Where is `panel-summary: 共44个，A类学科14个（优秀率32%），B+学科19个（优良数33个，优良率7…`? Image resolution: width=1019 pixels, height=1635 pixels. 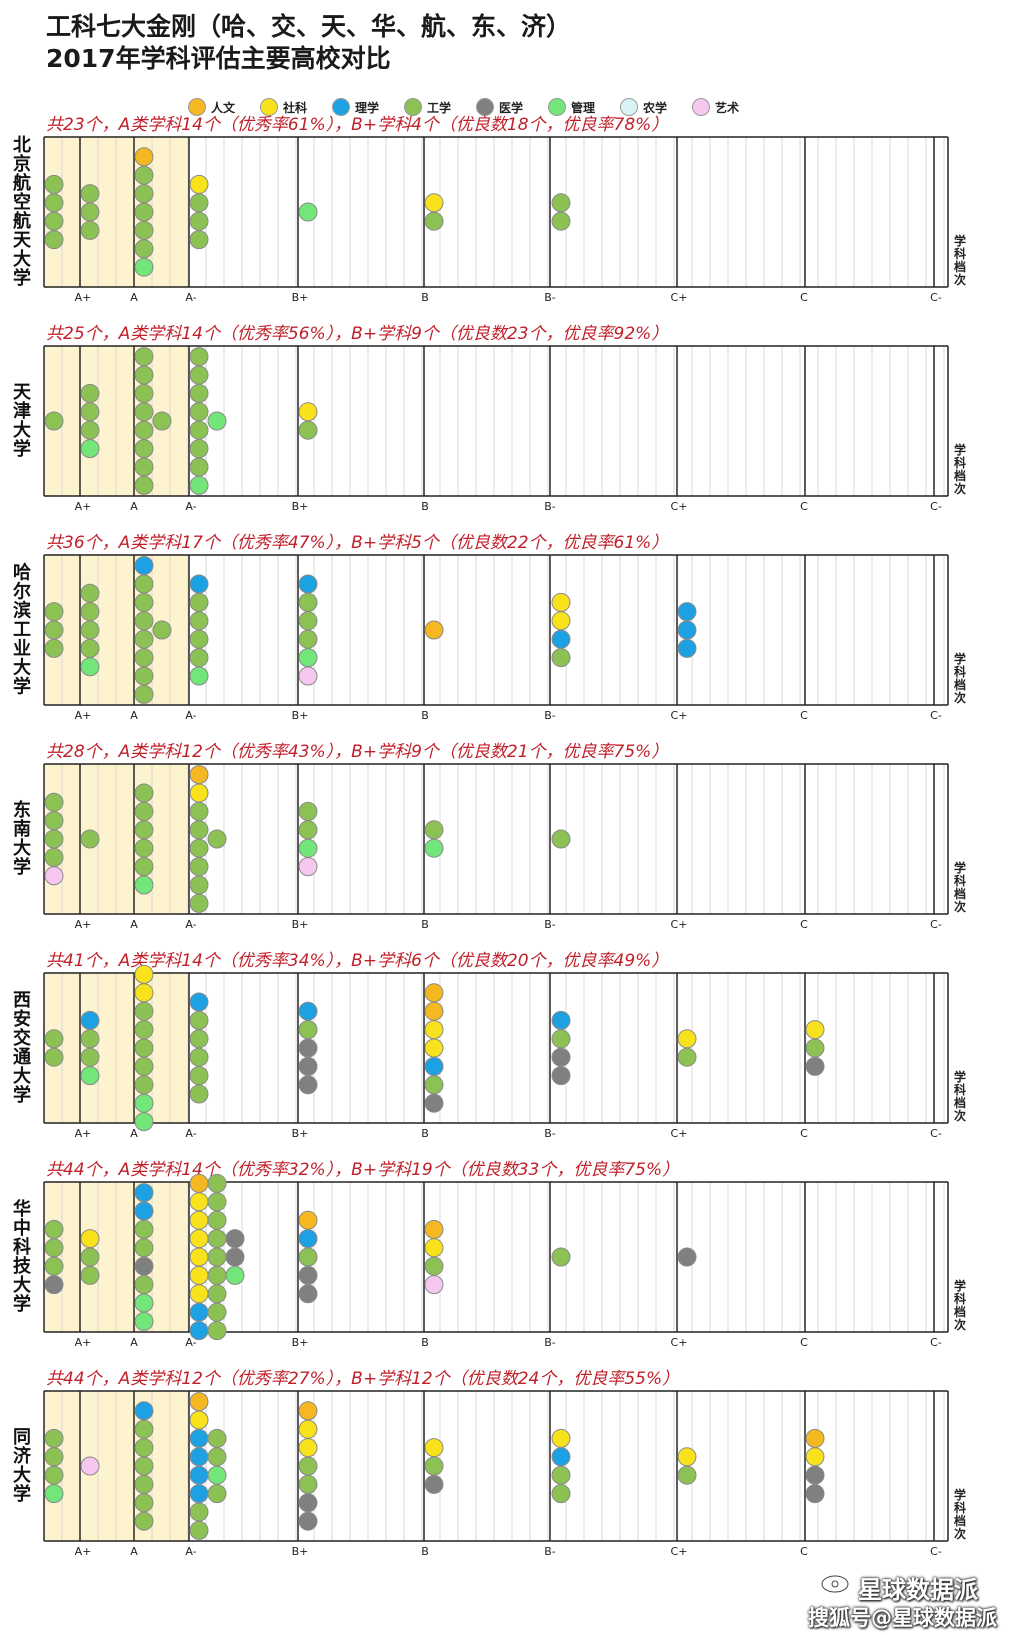 panel-summary: 共44个，A类学科14个（优秀率32%），B+学科19个（优良数33个，优良率7… is located at coordinates (362, 1170).